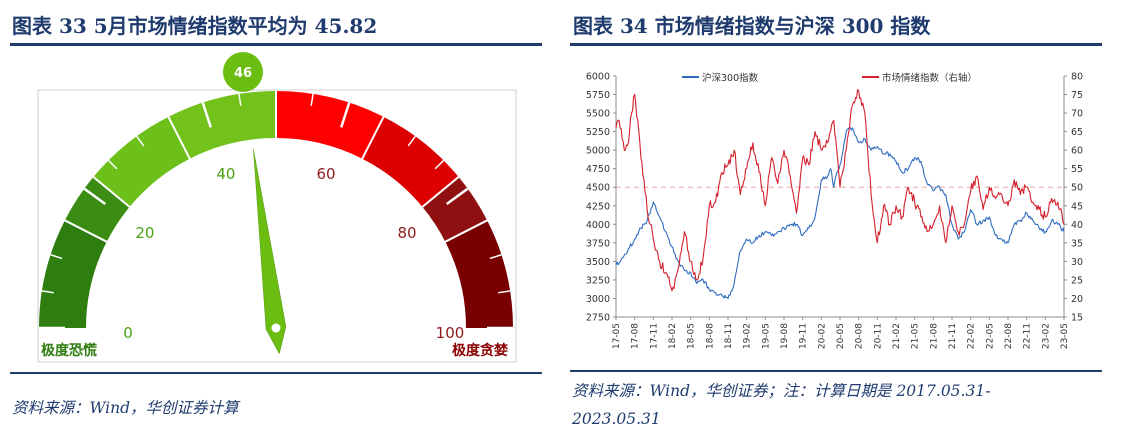 The image size is (1126, 428). I want to click on right-y-tick-label: 60, so click(1077, 151).